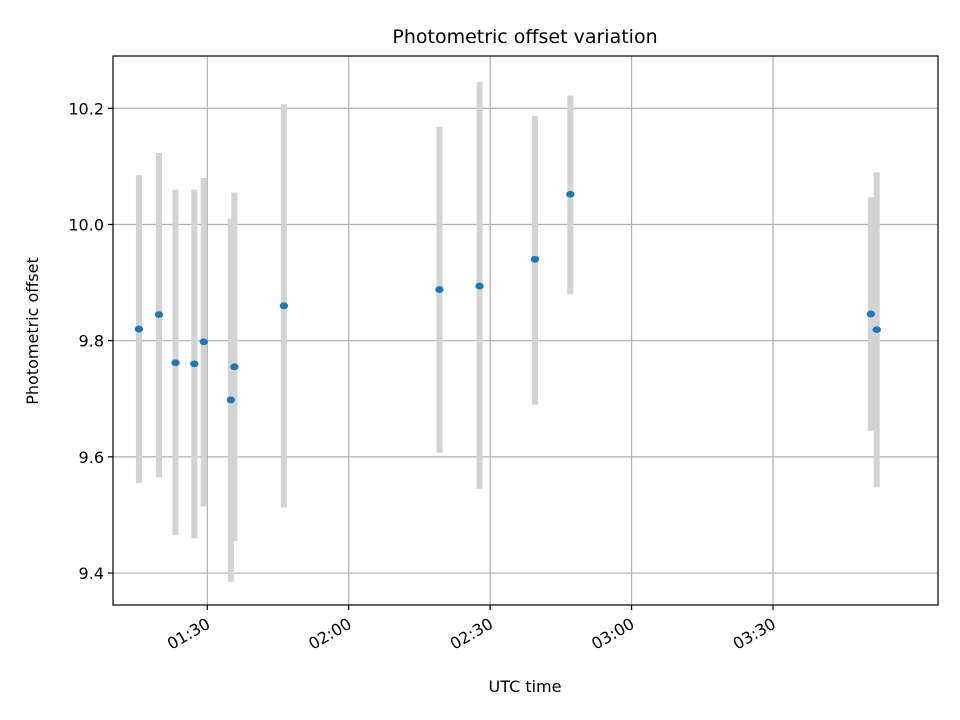 This screenshot has width=960, height=720. What do you see at coordinates (91, 573) in the screenshot?
I see `y-tick-label: 9.4` at bounding box center [91, 573].